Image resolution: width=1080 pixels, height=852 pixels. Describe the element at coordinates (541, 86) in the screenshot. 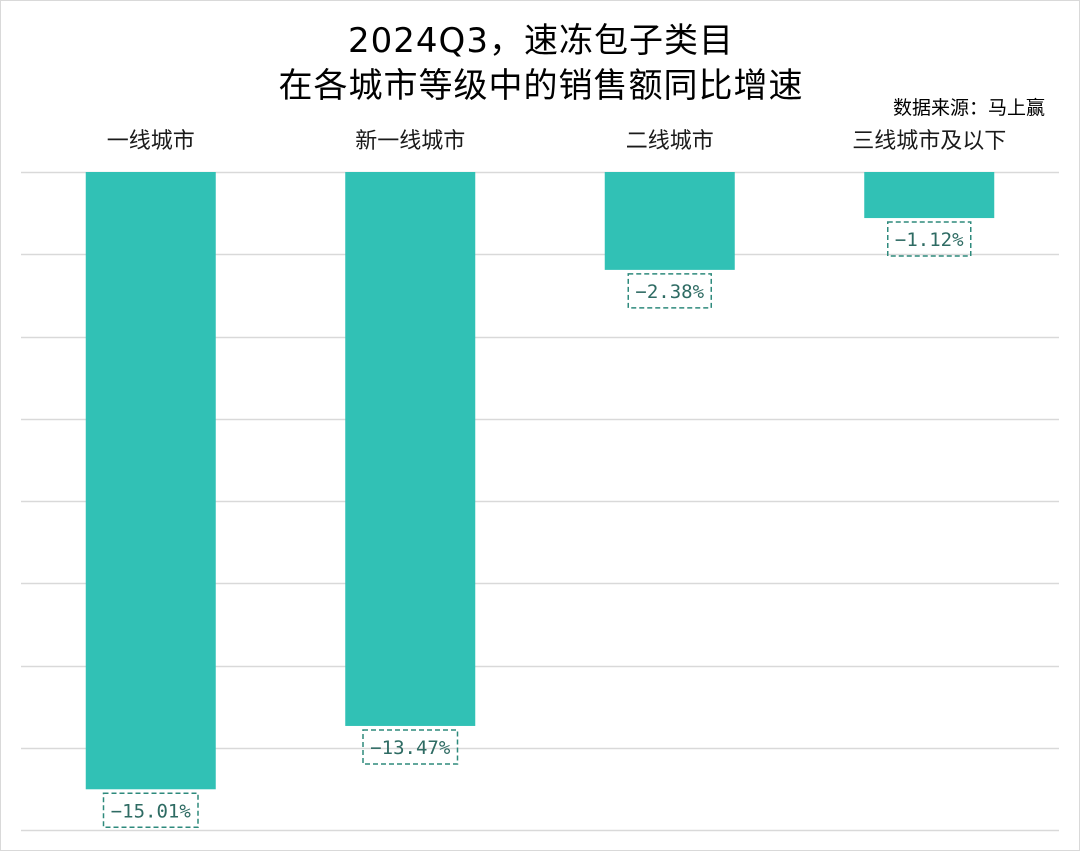

I see `chart-title-line2: 在各城市等级中的销售额同比增速` at that location.